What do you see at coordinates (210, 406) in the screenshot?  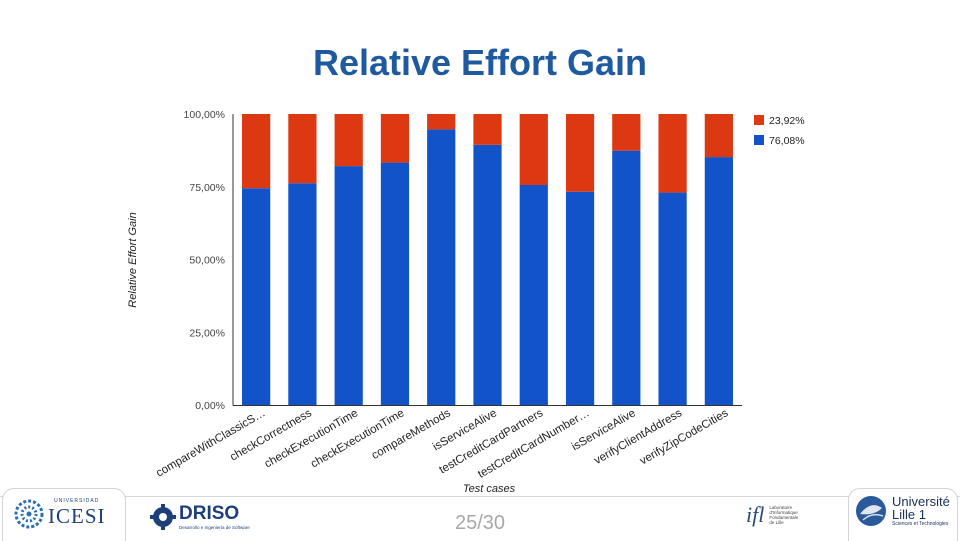 I see `y-tick-label-0: 0,00%` at bounding box center [210, 406].